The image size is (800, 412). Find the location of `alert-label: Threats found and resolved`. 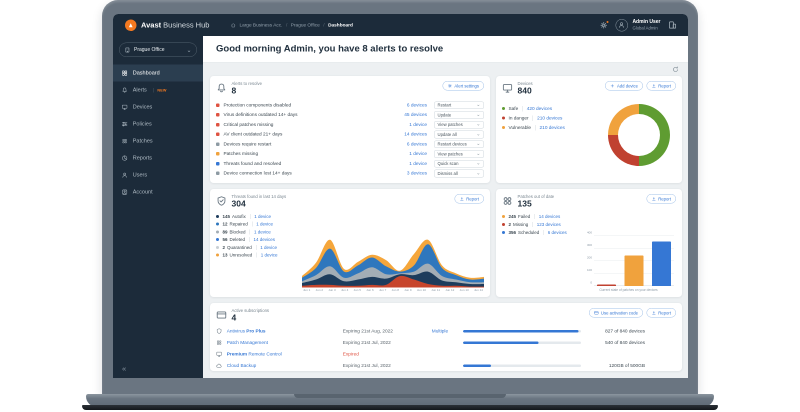

alert-label: Threats found and resolved is located at coordinates (252, 163).